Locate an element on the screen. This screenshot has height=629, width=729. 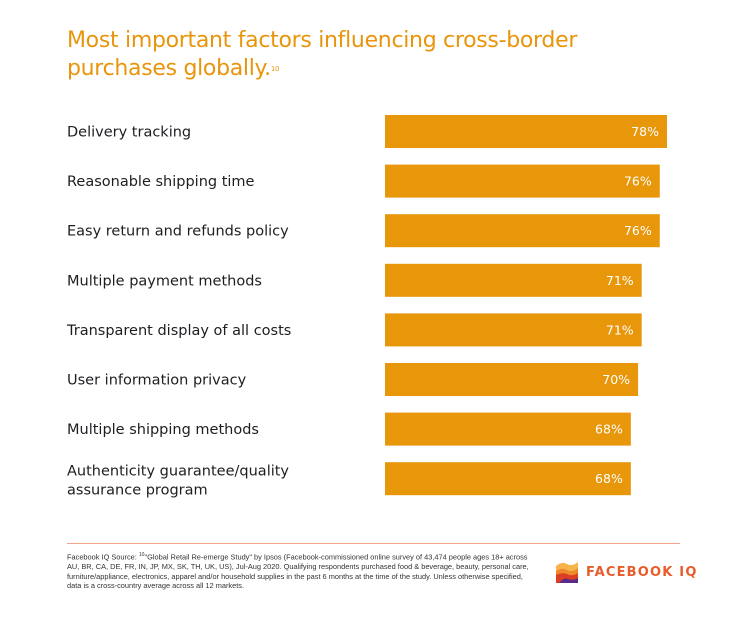
category-label: Multiple shipping methods is located at coordinates (163, 430).